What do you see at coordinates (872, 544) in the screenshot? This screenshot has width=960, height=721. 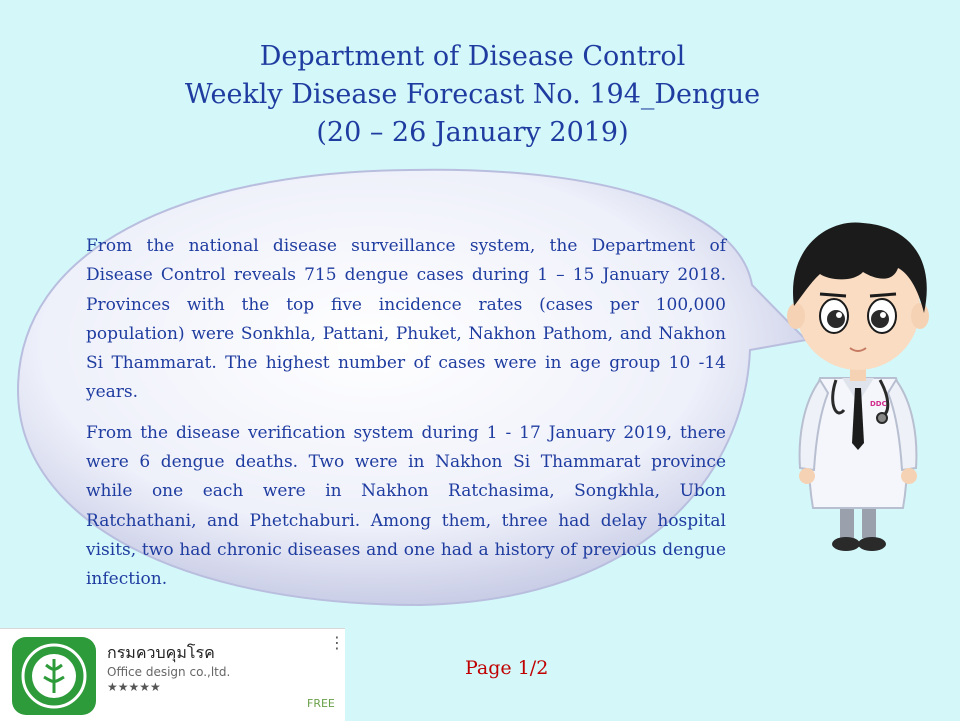 I see `doctor-shoe-right` at bounding box center [872, 544].